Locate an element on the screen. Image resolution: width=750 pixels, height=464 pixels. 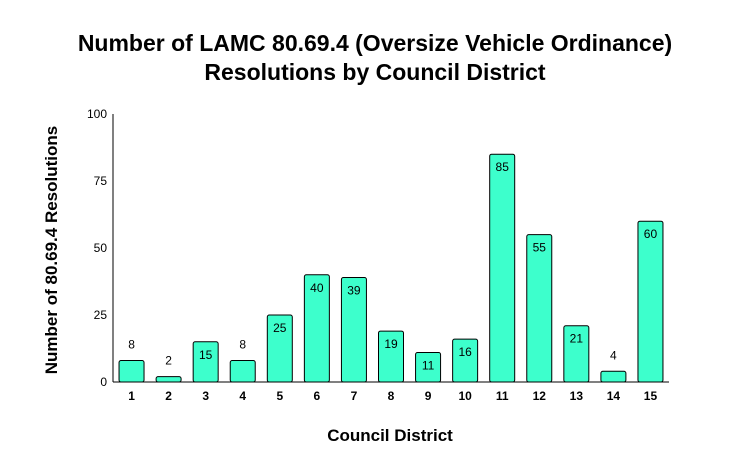
x-tick-label: 2 is located at coordinates (168, 396).